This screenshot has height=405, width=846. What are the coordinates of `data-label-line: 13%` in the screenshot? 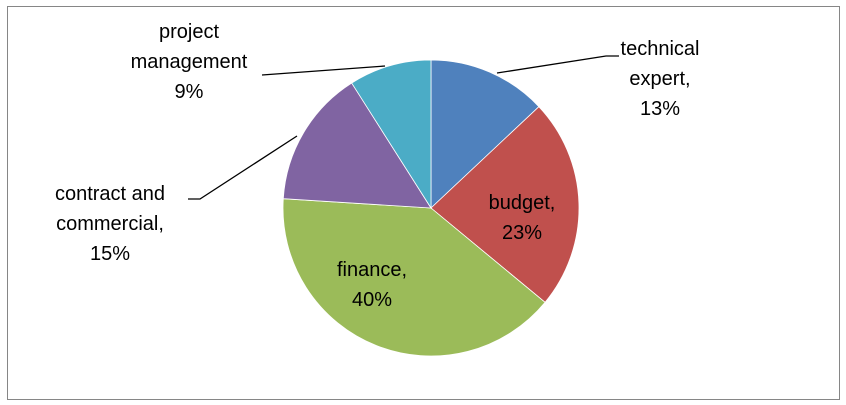 It's located at (660, 109).